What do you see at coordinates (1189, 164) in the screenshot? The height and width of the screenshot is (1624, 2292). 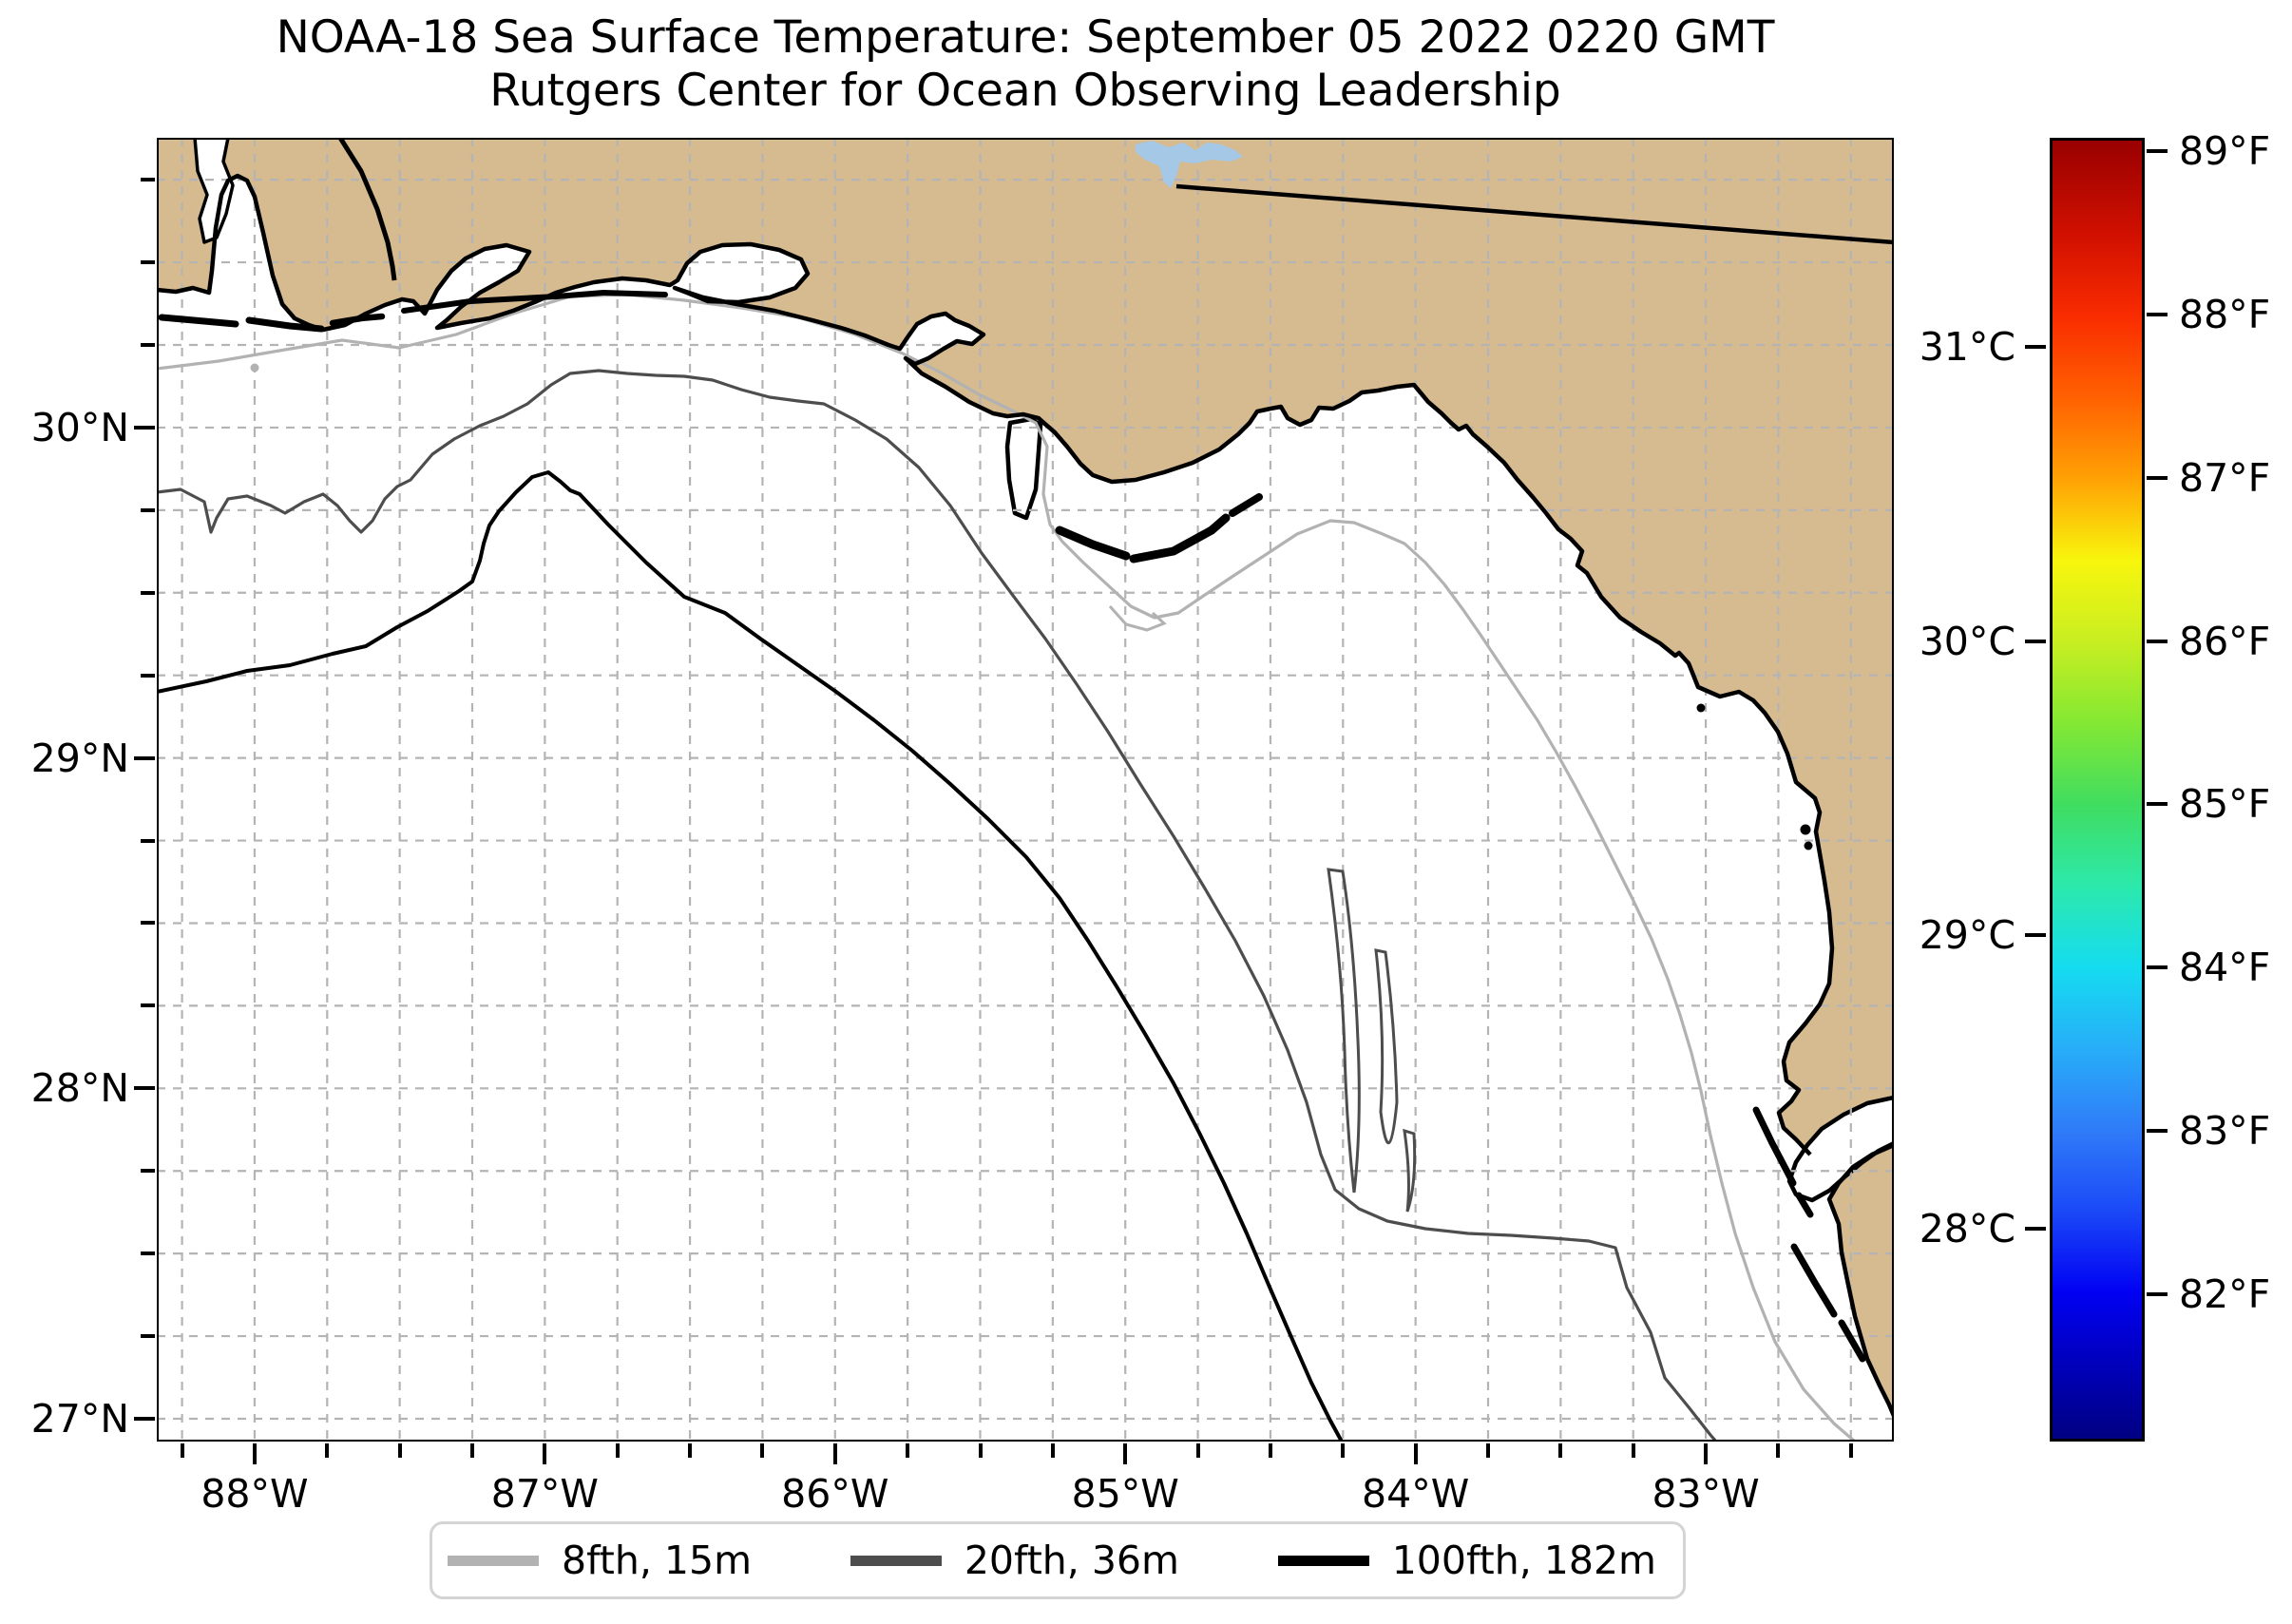 I see `lake` at bounding box center [1189, 164].